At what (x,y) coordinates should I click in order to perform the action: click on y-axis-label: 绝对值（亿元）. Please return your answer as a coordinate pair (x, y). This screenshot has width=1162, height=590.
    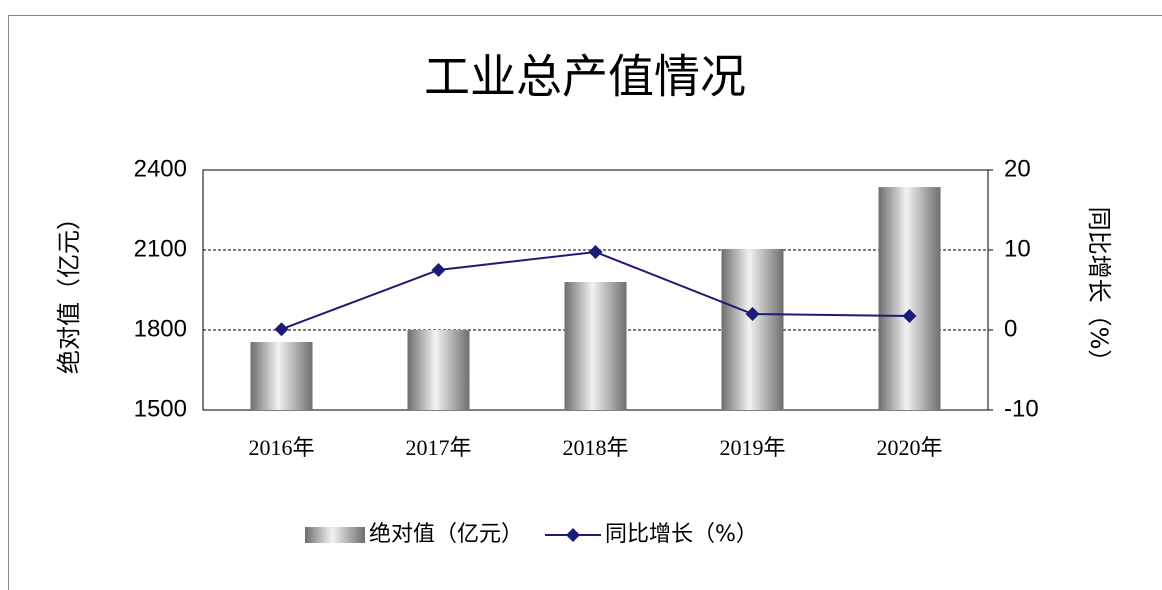
    Looking at the image, I should click on (69, 290).